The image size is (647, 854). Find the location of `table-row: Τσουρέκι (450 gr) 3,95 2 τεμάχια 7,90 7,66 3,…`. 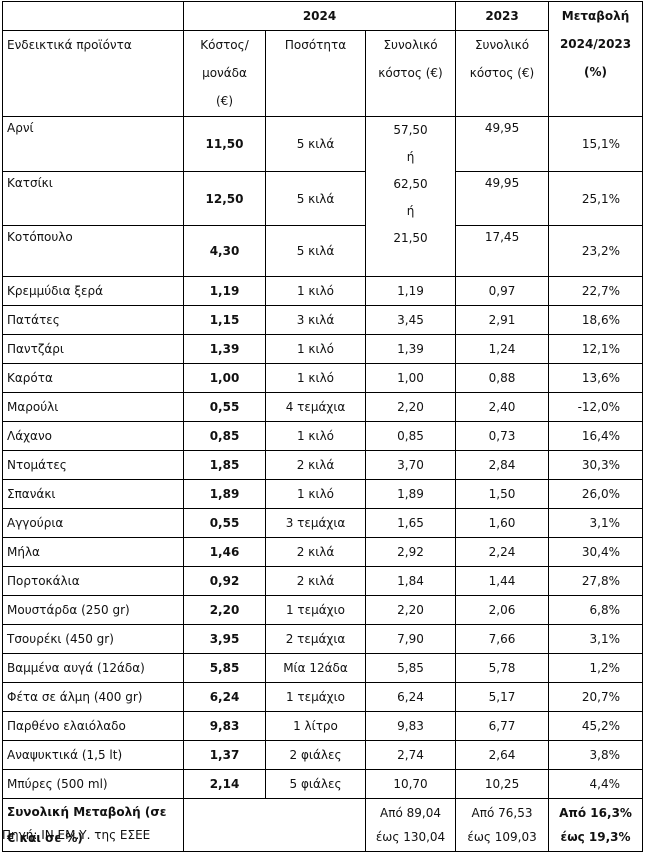

table-row: Τσουρέκι (450 gr) 3,95 2 τεμάχια 7,90 7,66 3,… is located at coordinates (323, 639).